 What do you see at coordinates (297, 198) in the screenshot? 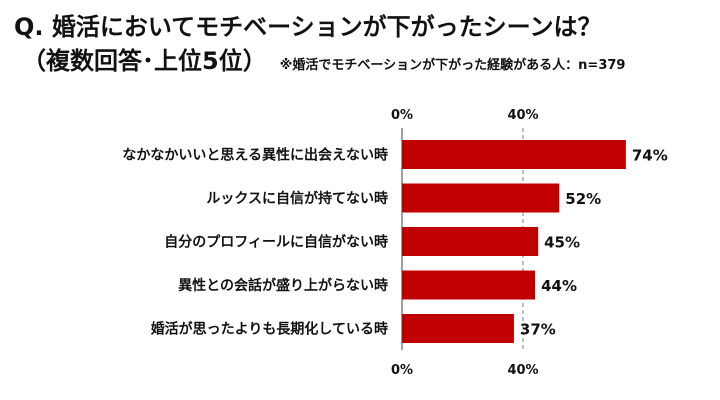
I see `category-label: ルックスに自信が持てない時` at bounding box center [297, 198].